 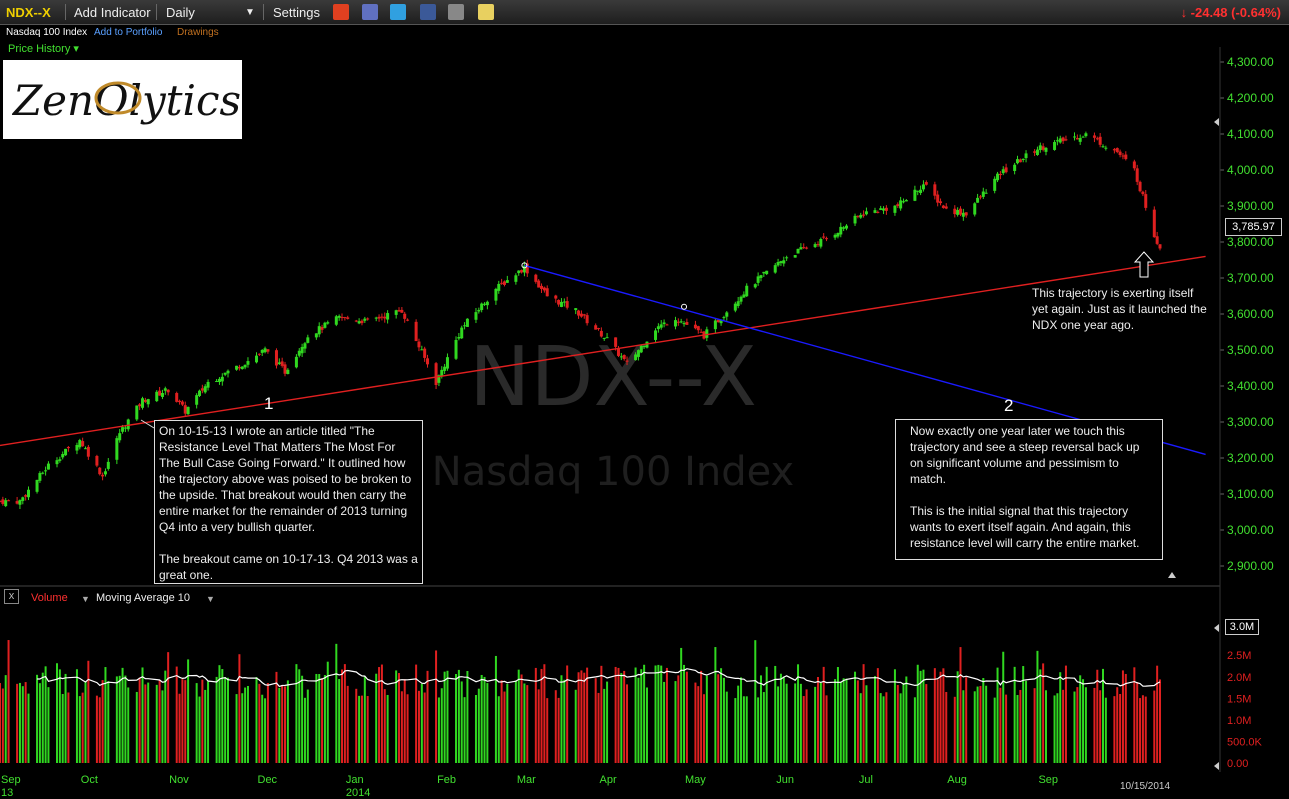 I want to click on date-tick-label: Jun, so click(x=785, y=780).